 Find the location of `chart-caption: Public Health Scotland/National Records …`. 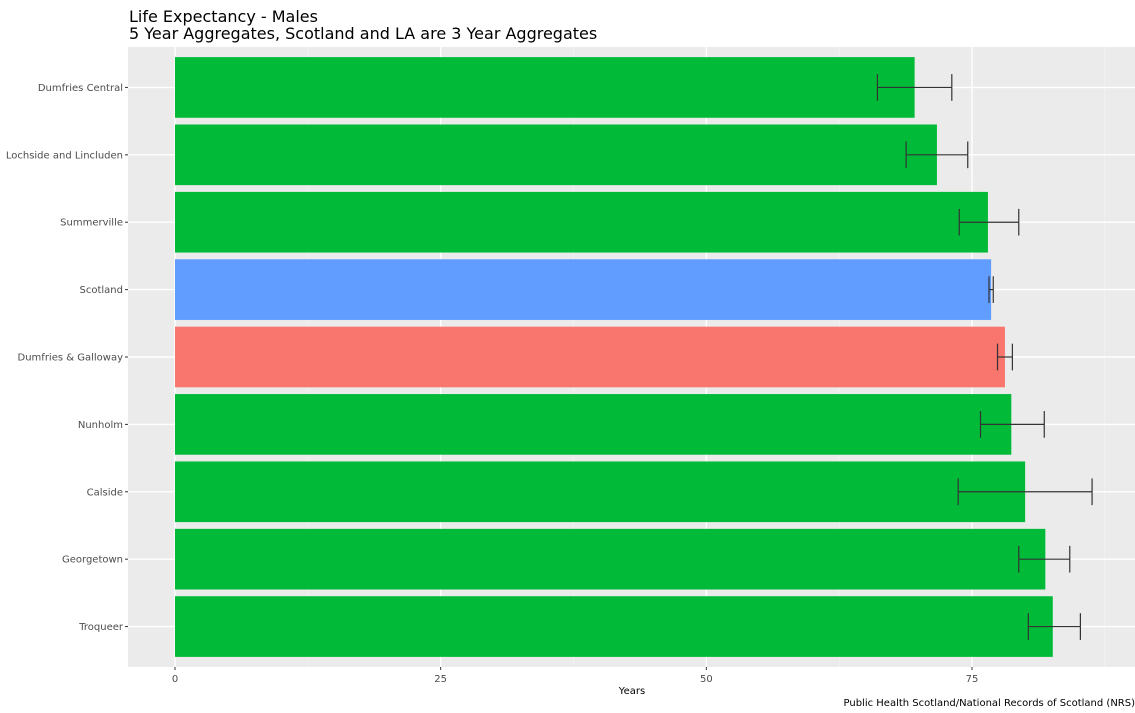

chart-caption: Public Health Scotland/National Records … is located at coordinates (989, 703).